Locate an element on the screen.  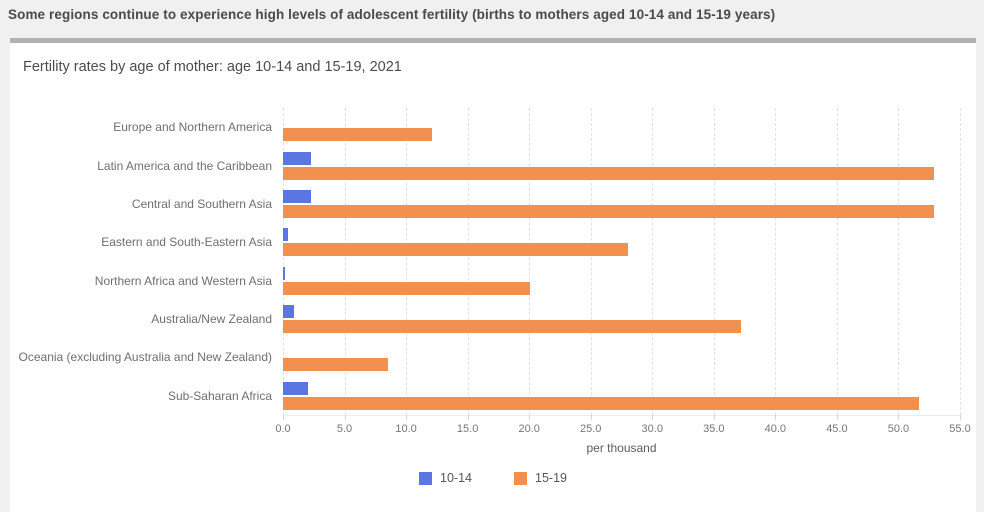
x-tick-label: 20.0 is located at coordinates (529, 429).